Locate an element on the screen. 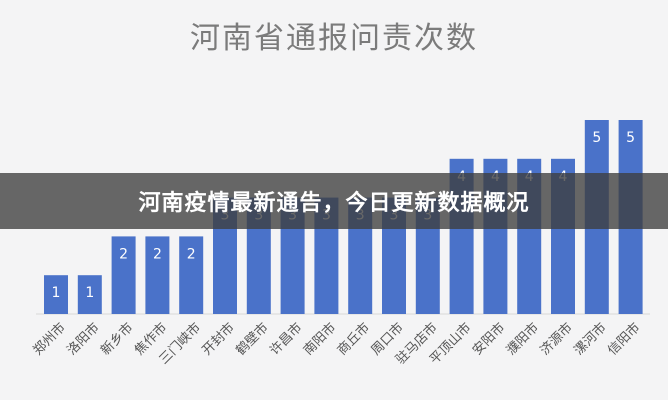 Image resolution: width=668 pixels, height=400 pixels. bar-洛阳市 is located at coordinates (89, 294).